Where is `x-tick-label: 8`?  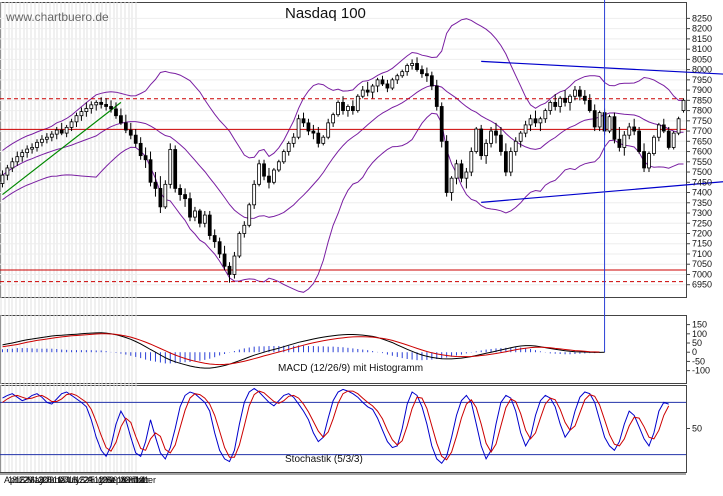
x-tick-label: 8 is located at coordinates (74, 480).